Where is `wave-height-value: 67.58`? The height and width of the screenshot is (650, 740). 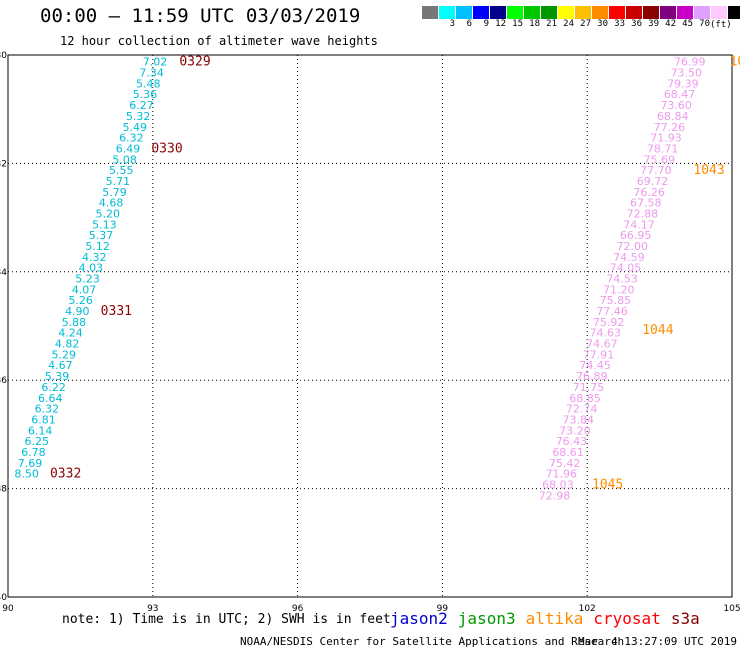 wave-height-value: 67.58 is located at coordinates (646, 203).